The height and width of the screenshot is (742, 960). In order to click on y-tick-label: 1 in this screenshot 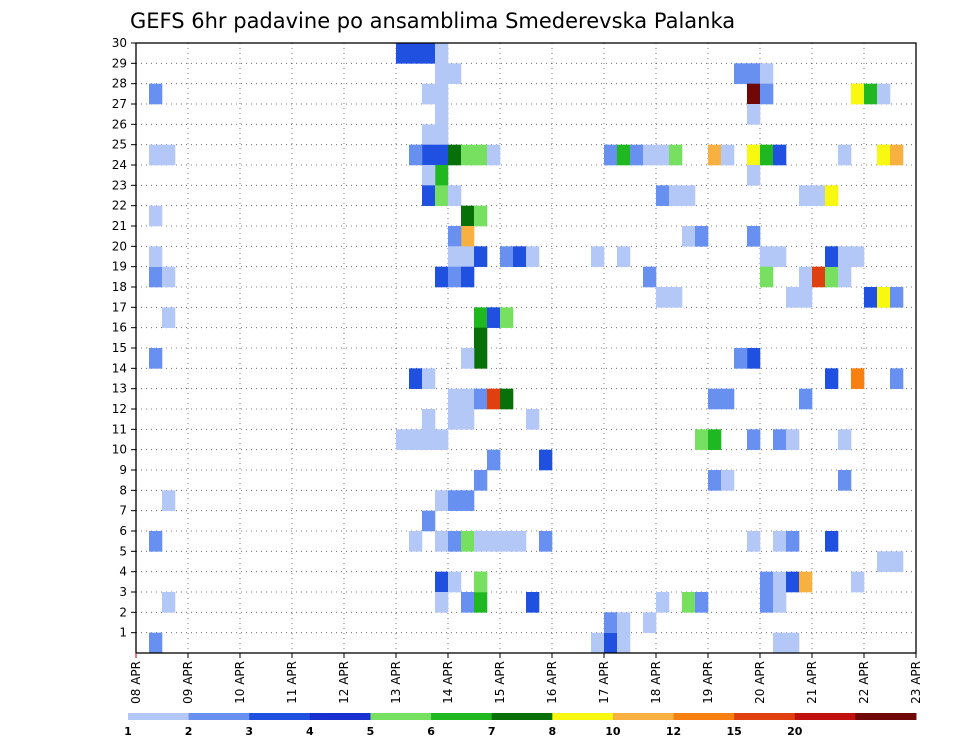, I will do `click(123, 633)`.